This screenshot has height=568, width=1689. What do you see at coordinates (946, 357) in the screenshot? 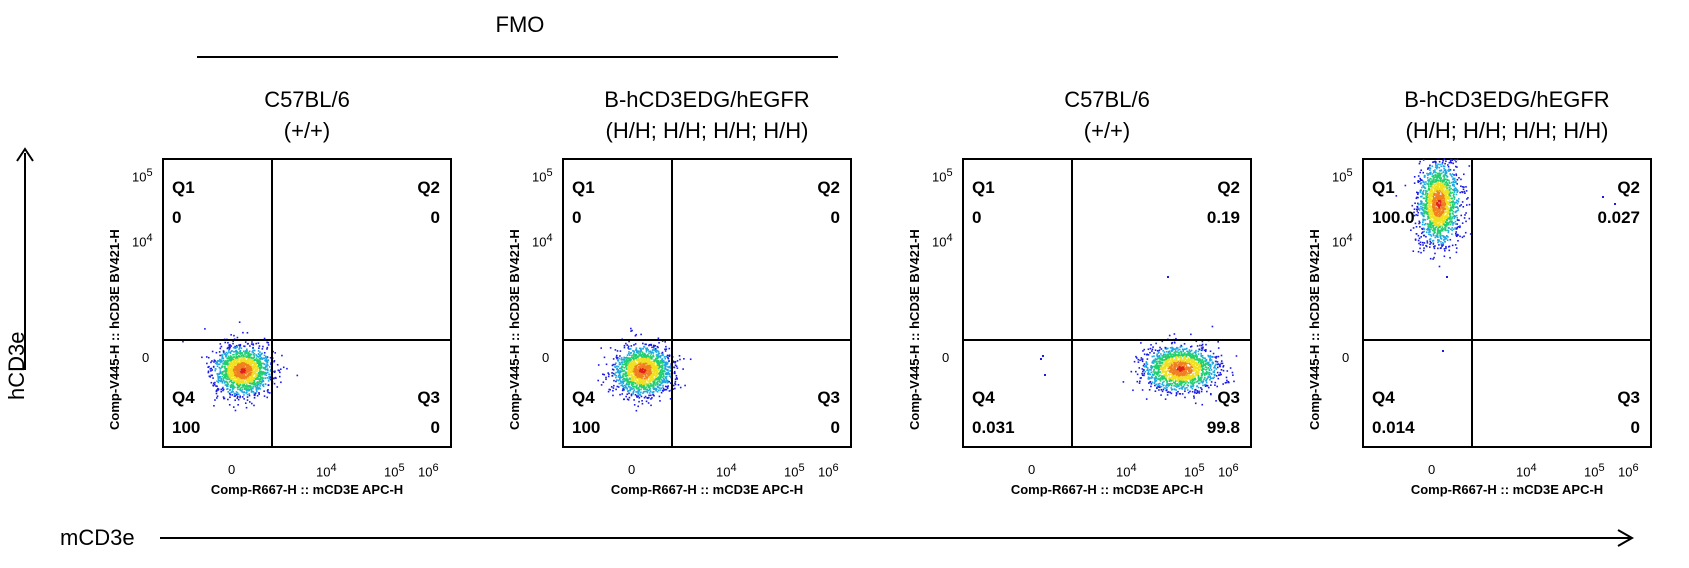
I see `y-tick-label: 0` at bounding box center [946, 357].